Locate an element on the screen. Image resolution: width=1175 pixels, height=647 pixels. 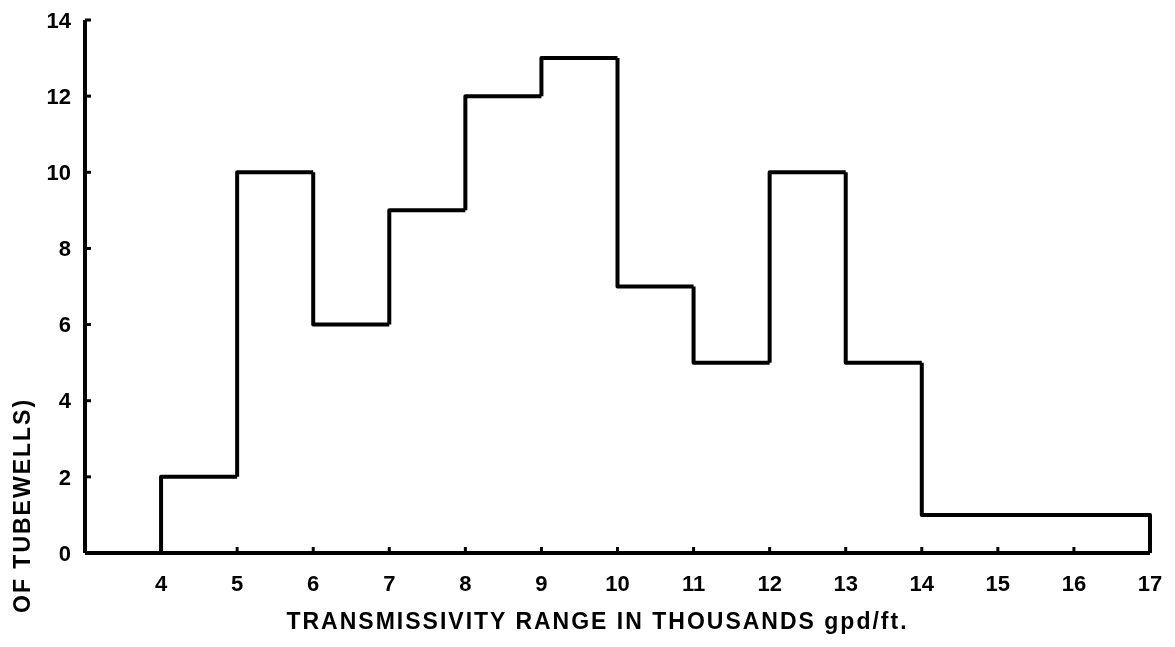
x-tick-label: 17 is located at coordinates (1150, 583).